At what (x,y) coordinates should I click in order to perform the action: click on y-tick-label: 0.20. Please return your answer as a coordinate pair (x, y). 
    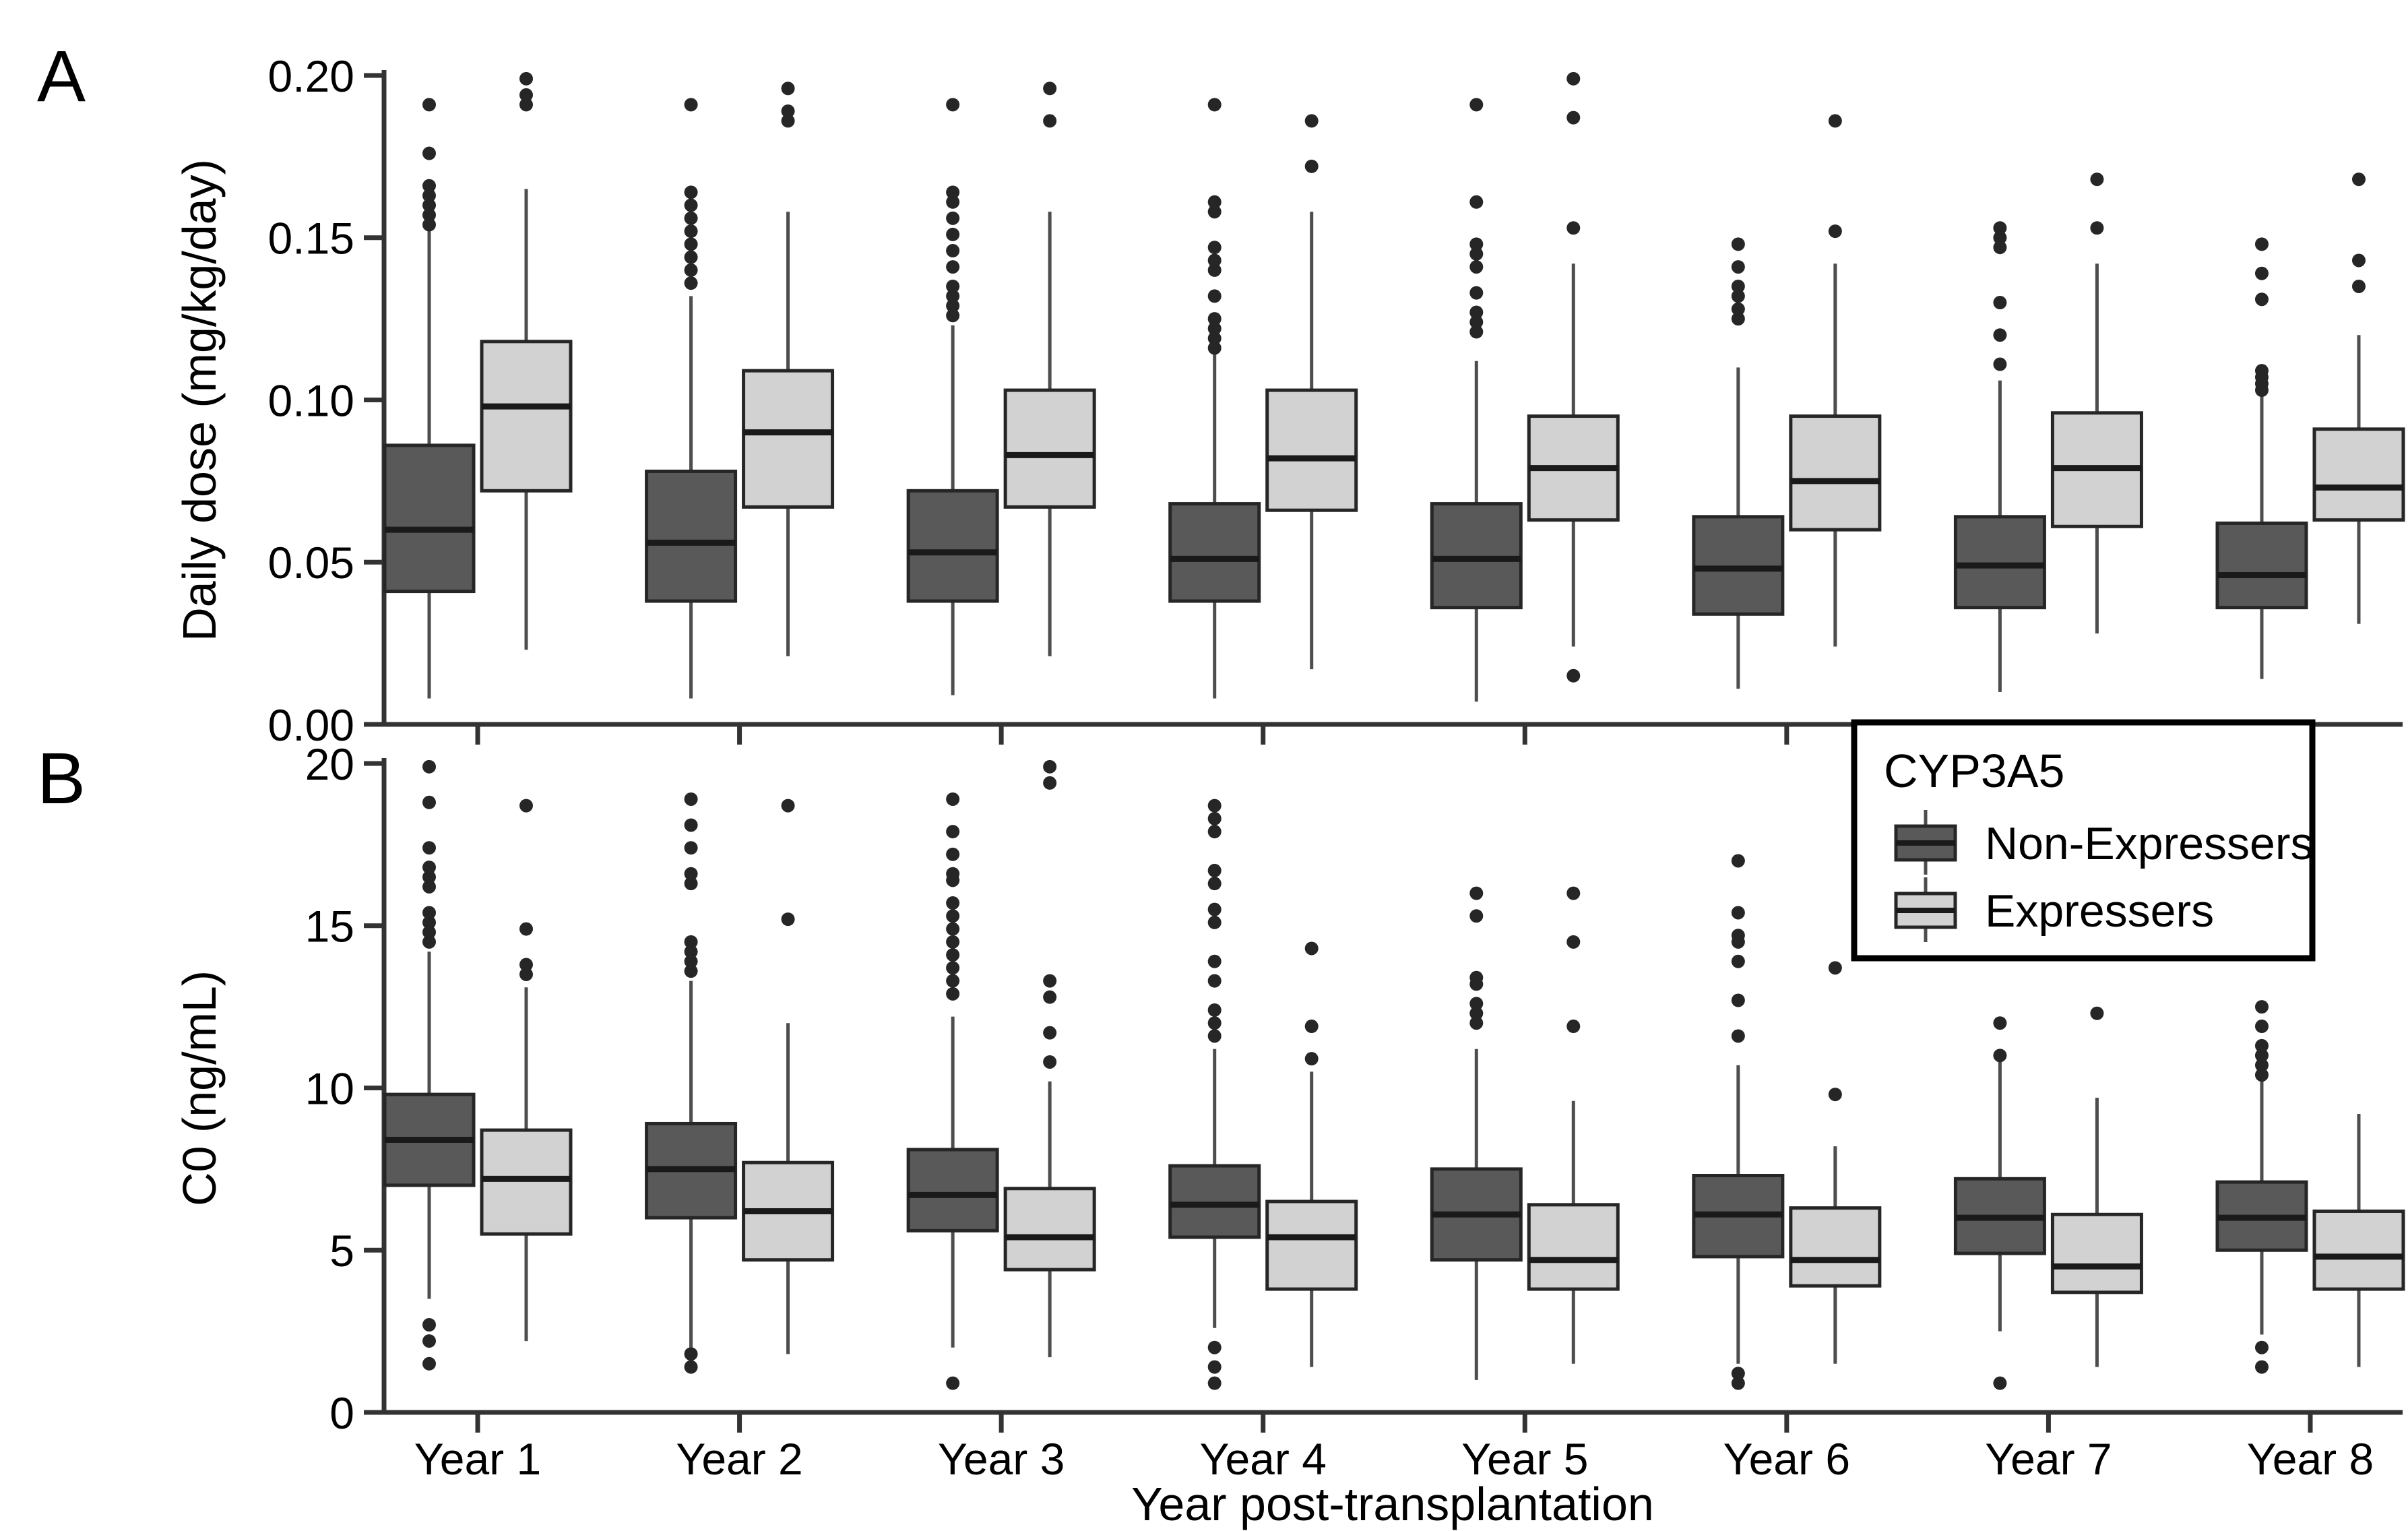
    Looking at the image, I should click on (311, 76).